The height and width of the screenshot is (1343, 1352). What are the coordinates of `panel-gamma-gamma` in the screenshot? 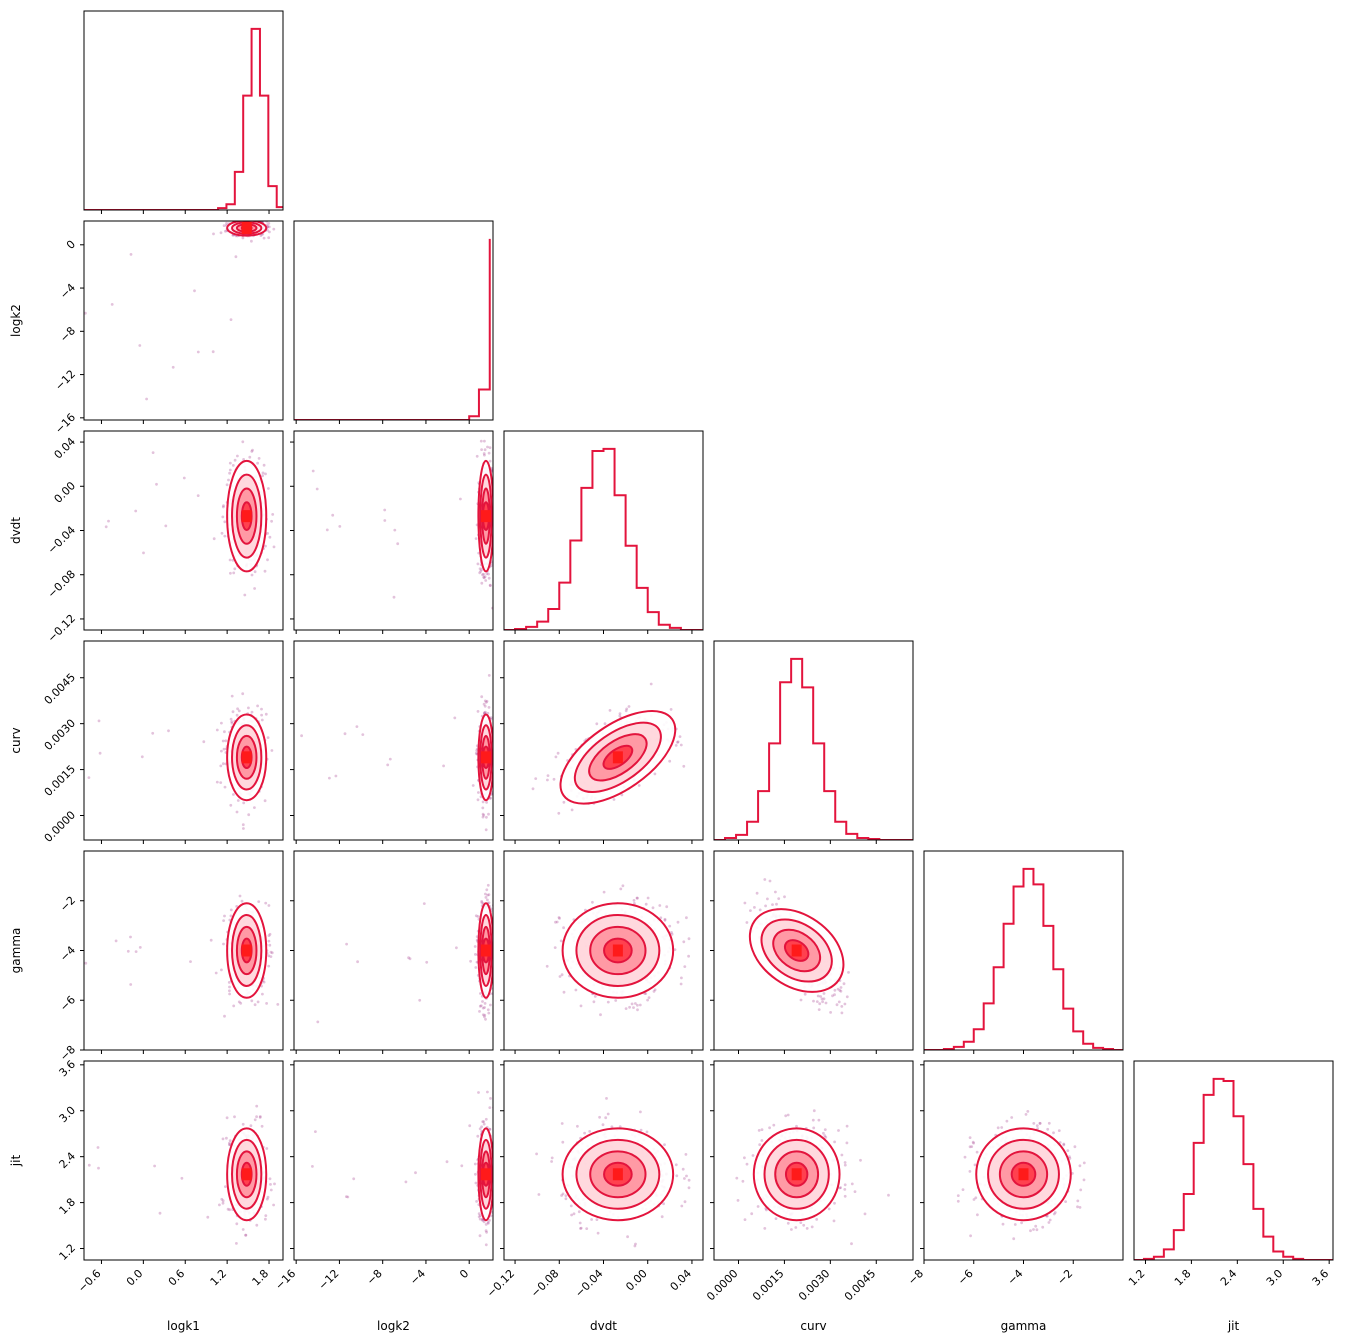 It's located at (1023, 952).